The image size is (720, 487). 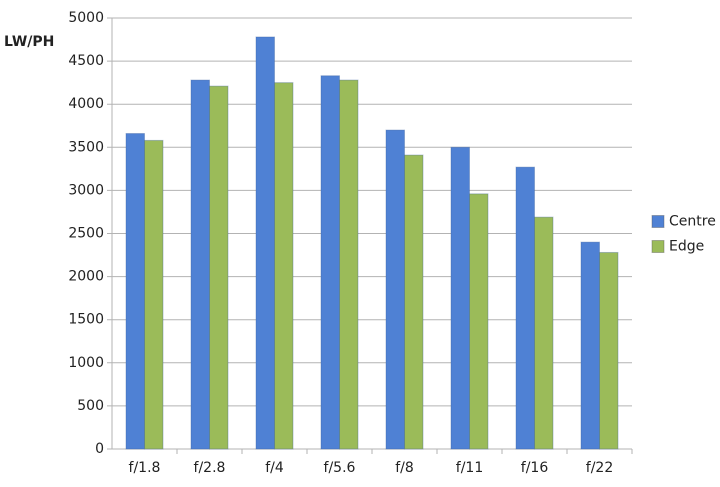 I want to click on x-tick-label: f/2.8, so click(x=210, y=468).